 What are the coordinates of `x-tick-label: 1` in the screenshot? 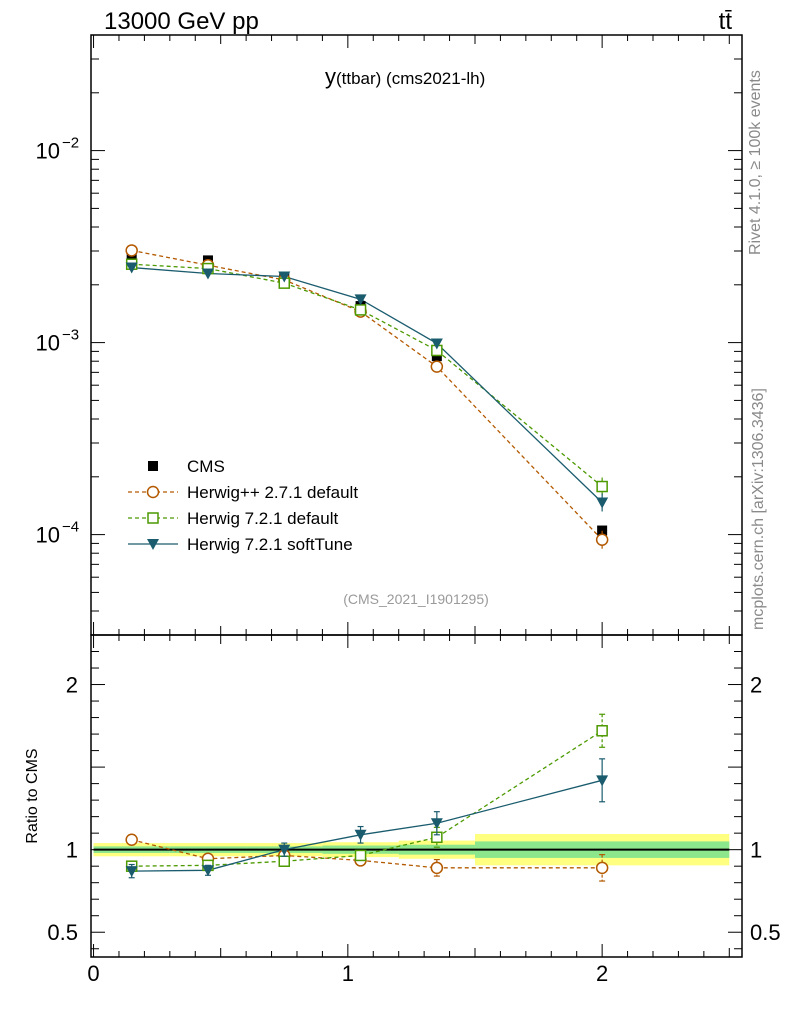 It's located at (348, 973).